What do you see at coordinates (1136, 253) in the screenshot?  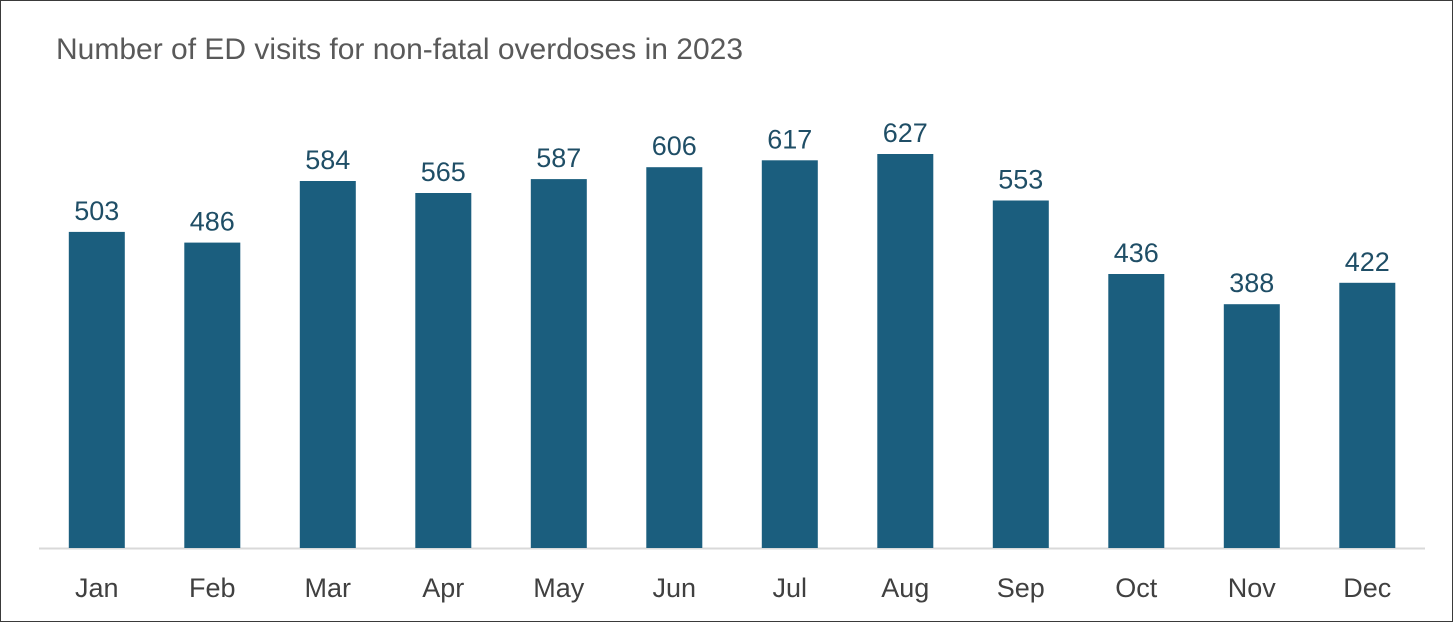 I see `data-label-oct: 436` at bounding box center [1136, 253].